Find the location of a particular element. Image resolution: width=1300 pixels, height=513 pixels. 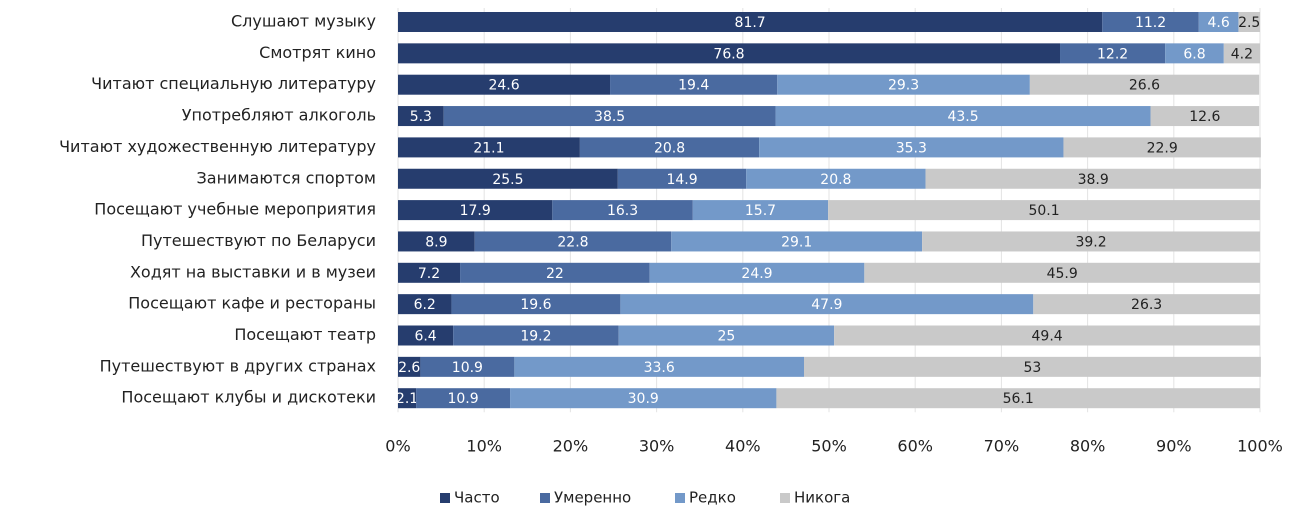

data-label: 45.9 is located at coordinates (1062, 274).